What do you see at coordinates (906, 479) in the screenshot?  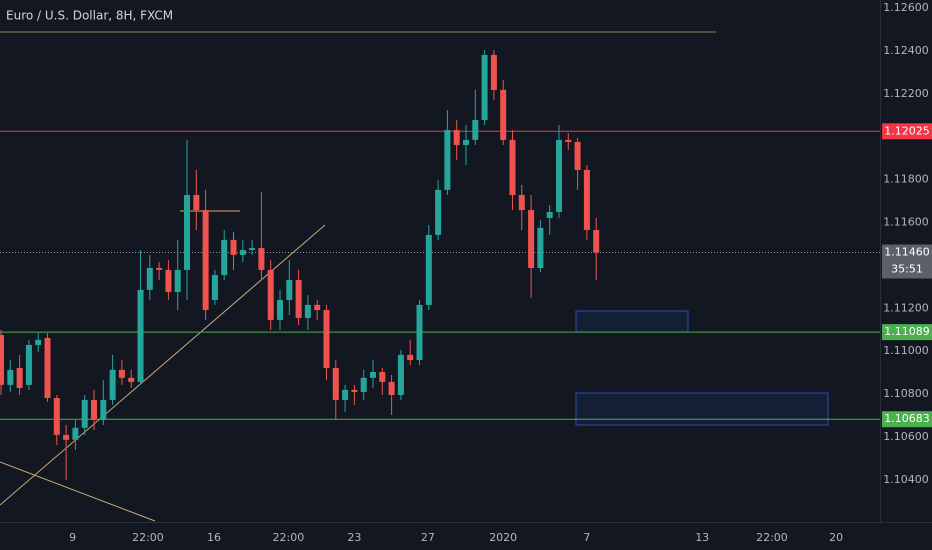 I see `y-tick-label: 1.10400` at bounding box center [906, 479].